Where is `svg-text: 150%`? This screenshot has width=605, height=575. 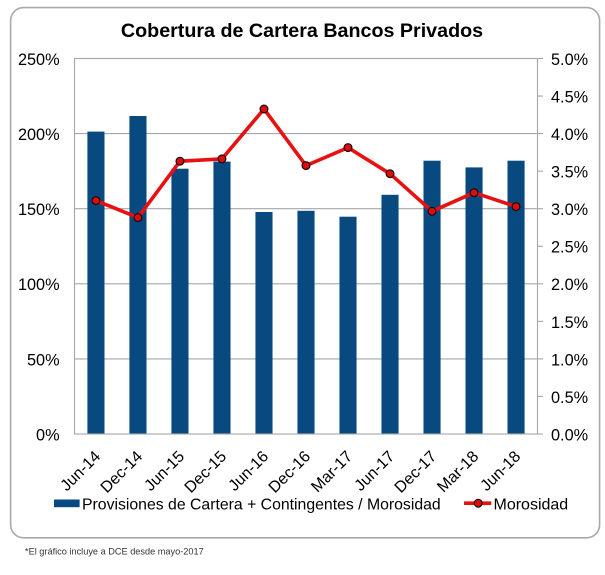
svg-text: 150% is located at coordinates (39, 210).